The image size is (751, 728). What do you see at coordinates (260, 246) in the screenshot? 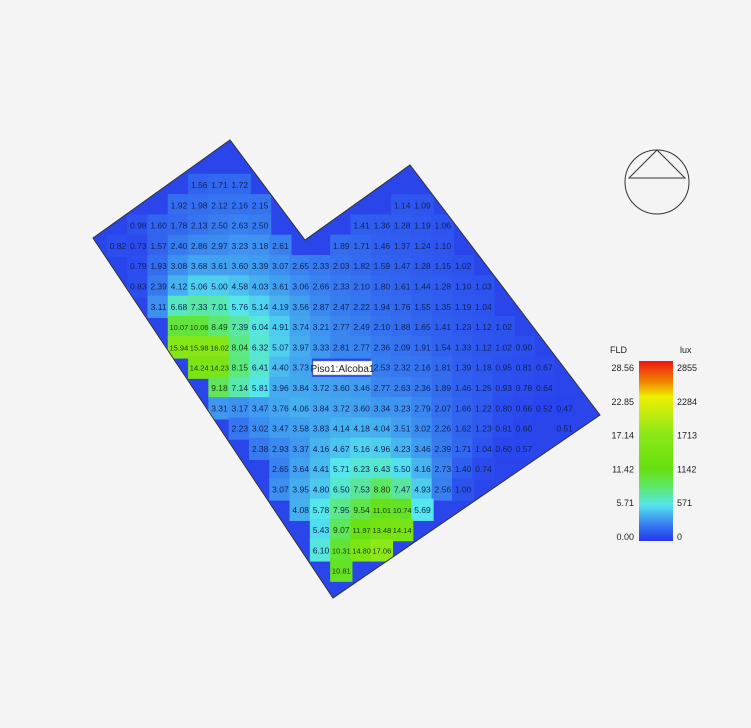
I see `cell-value: 3.18` at bounding box center [260, 246].